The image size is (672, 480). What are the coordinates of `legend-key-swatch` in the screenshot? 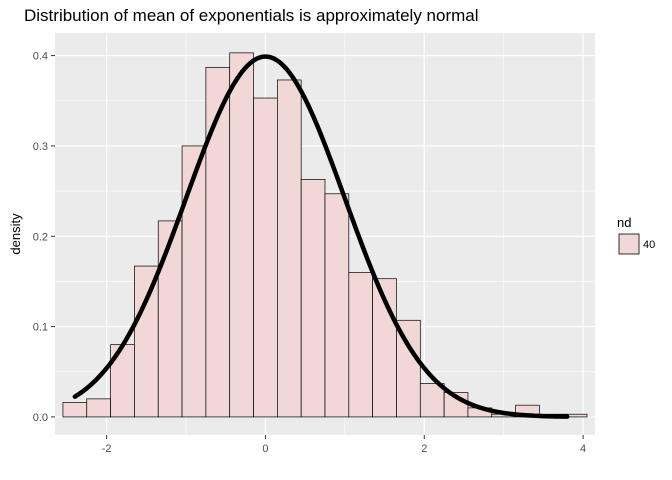 It's located at (629, 244).